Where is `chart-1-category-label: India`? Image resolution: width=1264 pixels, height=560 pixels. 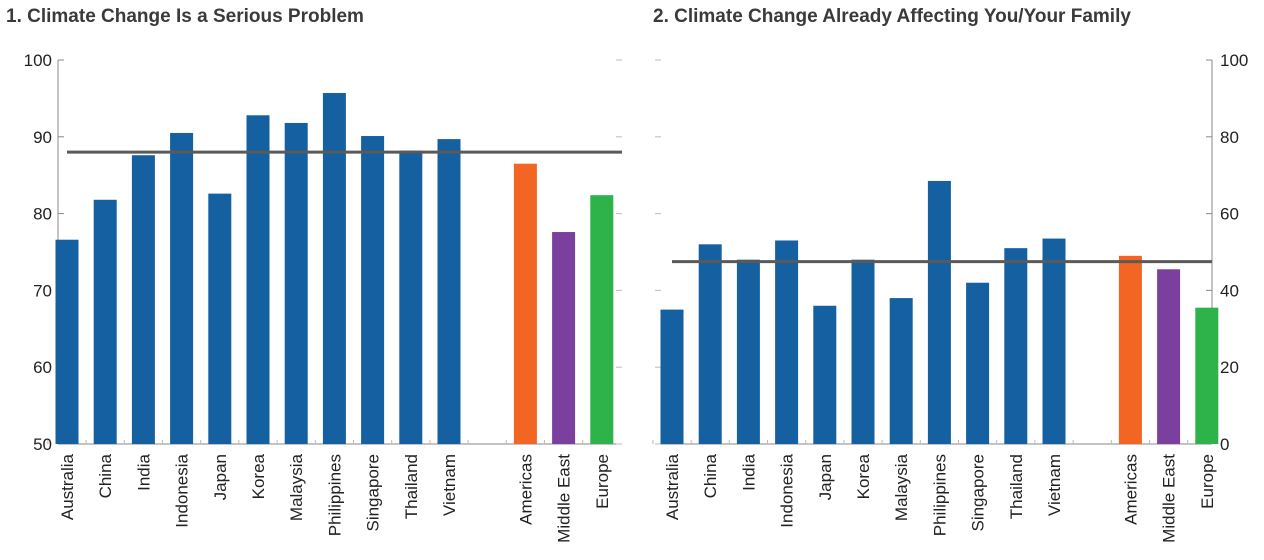 chart-1-category-label: India is located at coordinates (143, 471).